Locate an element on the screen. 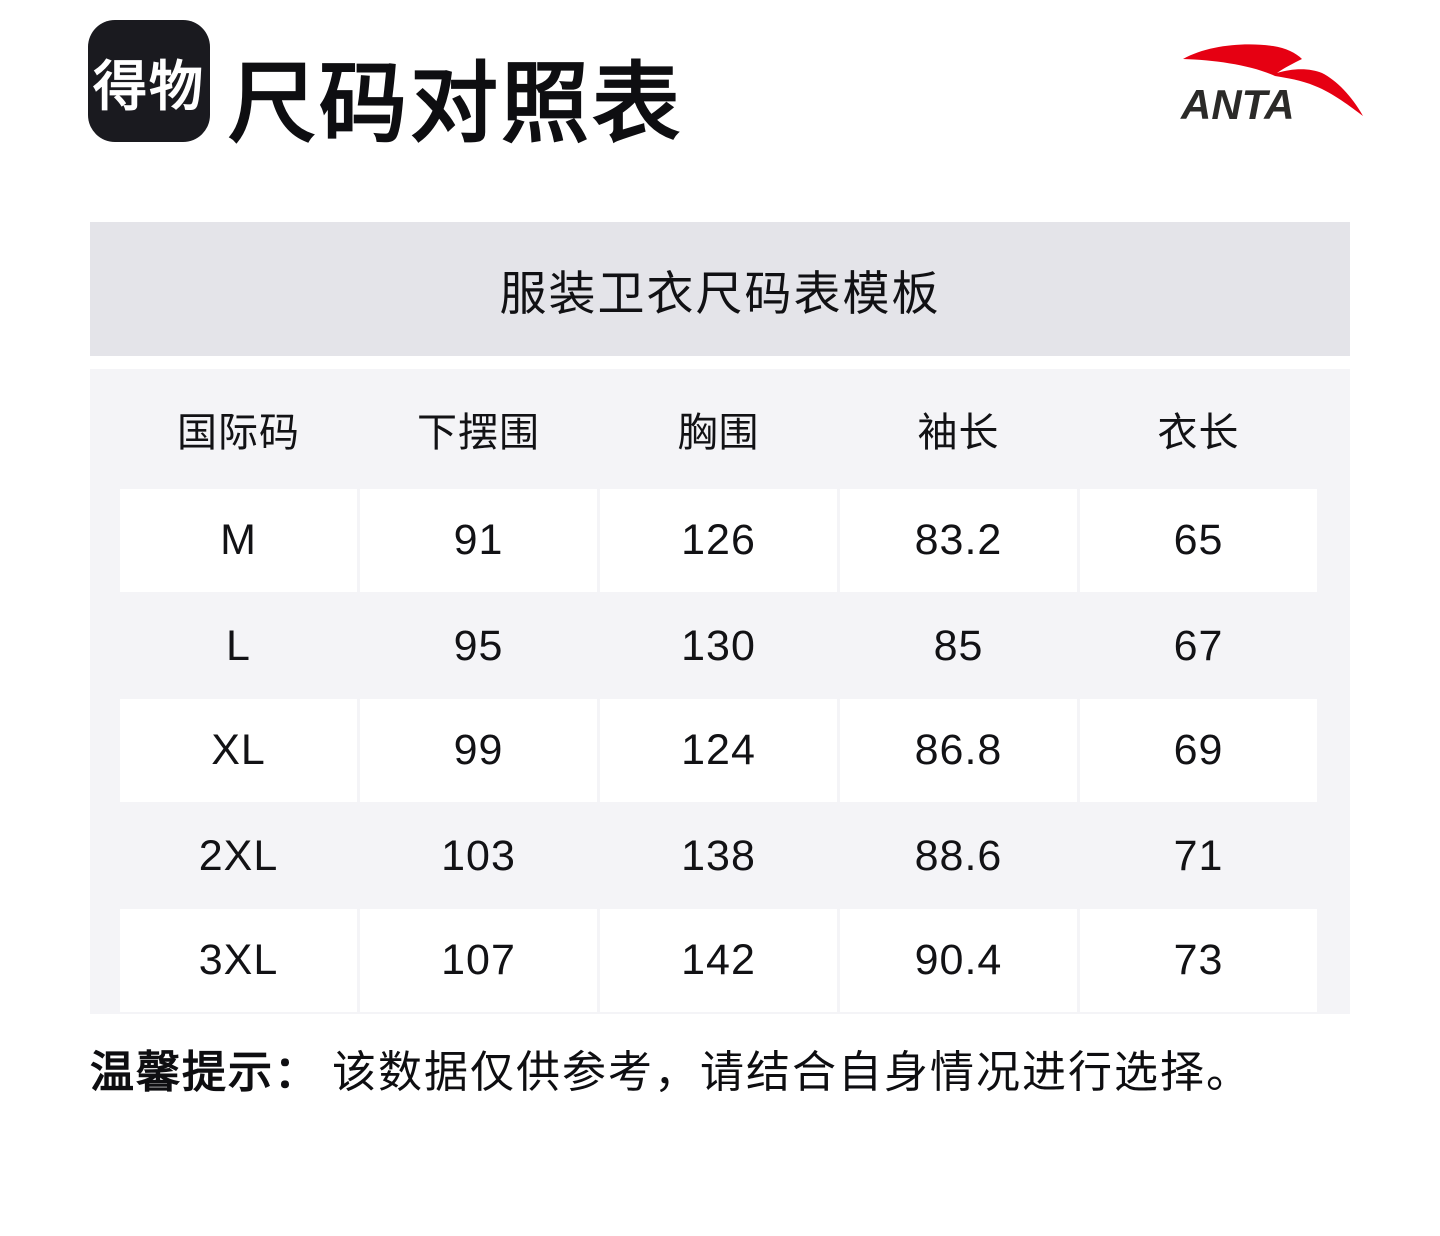 The image size is (1440, 1236). table-row-xl: XL 99 124 86.8 69 is located at coordinates (718, 750).